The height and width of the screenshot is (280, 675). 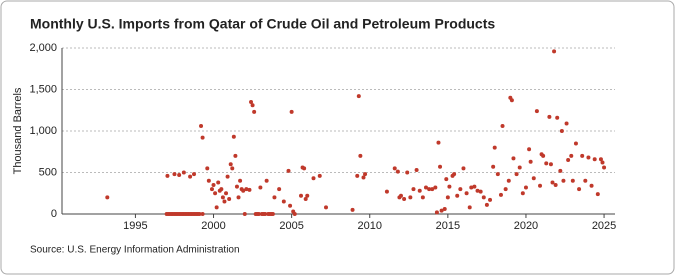 I want to click on x-tick-label: 1995, so click(x=135, y=226).